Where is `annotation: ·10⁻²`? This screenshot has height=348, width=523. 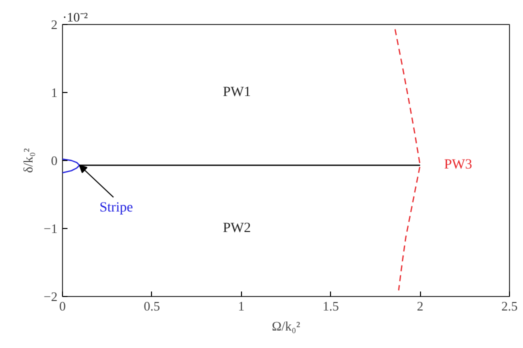
annotation: ·10⁻² is located at coordinates (75, 17).